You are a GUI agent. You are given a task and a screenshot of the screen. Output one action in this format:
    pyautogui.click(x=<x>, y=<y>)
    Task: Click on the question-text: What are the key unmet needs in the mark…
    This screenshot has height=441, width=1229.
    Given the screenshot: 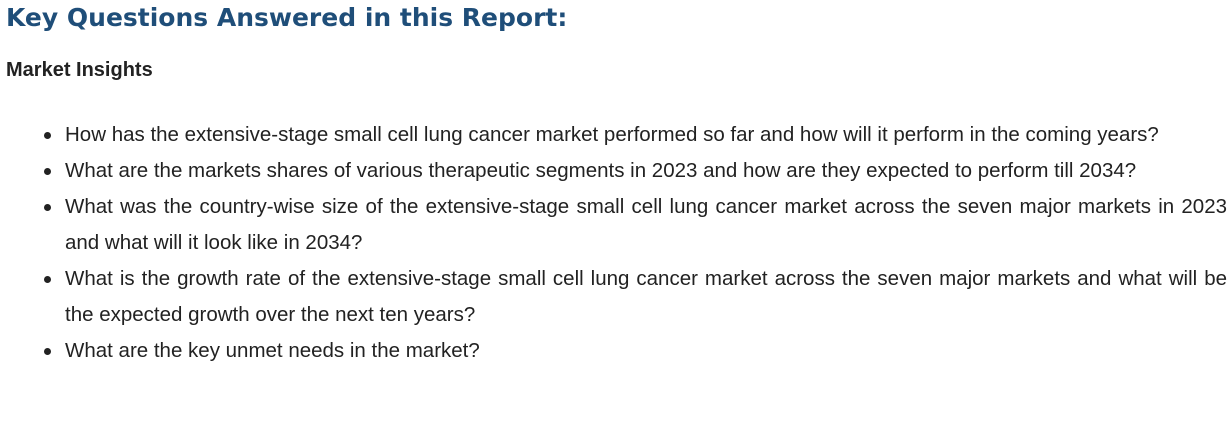 What is the action you would take?
    pyautogui.click(x=272, y=350)
    